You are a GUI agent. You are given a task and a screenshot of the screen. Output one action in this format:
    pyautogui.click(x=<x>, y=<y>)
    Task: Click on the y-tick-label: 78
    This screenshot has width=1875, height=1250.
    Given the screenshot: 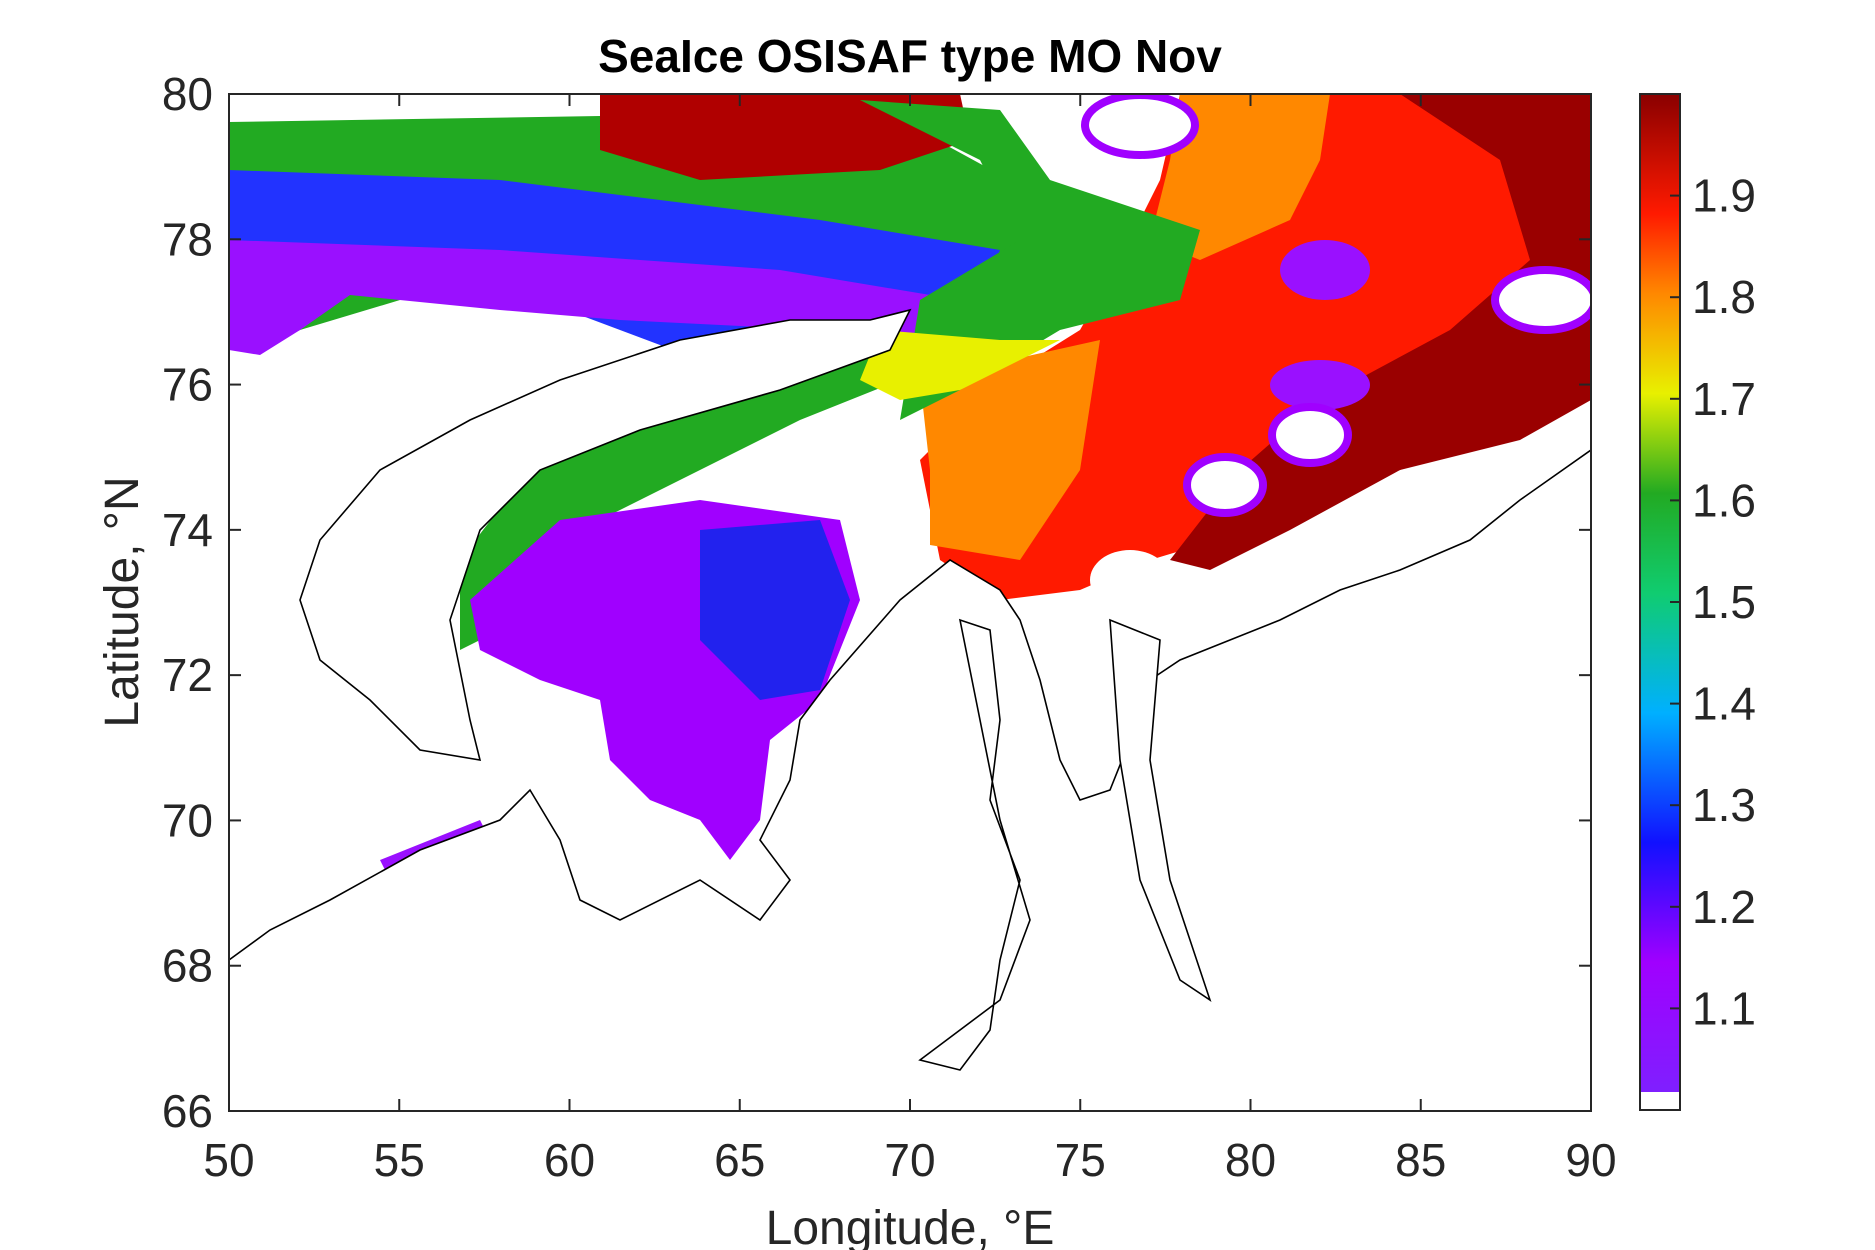 What is the action you would take?
    pyautogui.click(x=187, y=239)
    